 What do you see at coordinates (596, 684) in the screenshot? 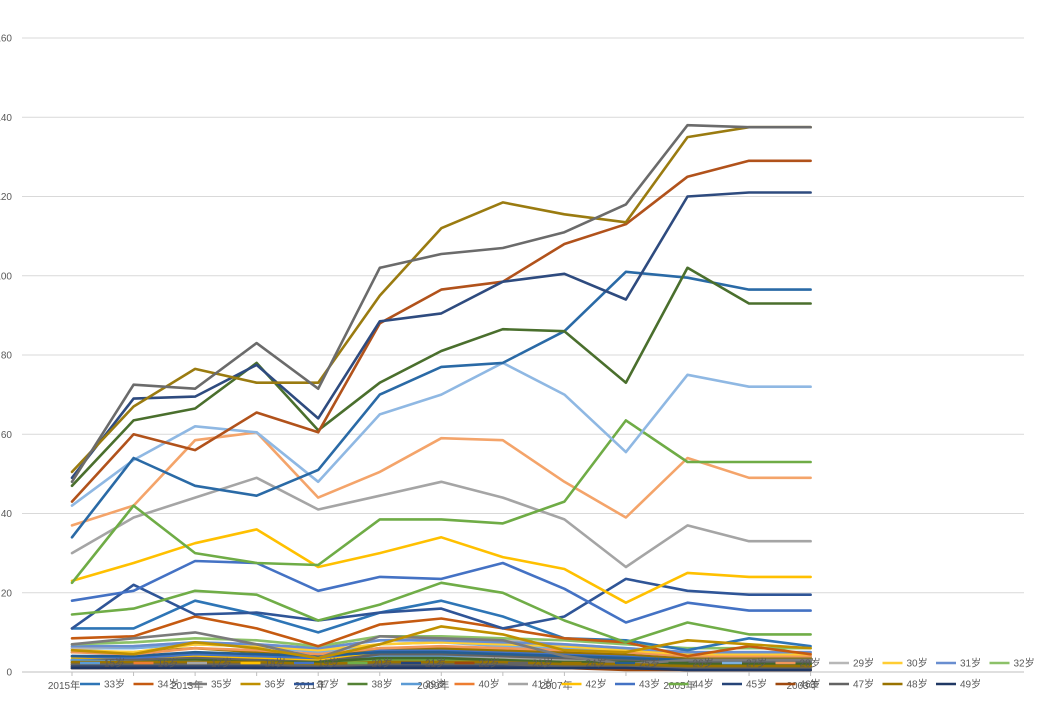
I see `legend-label: 42岁` at bounding box center [596, 684].